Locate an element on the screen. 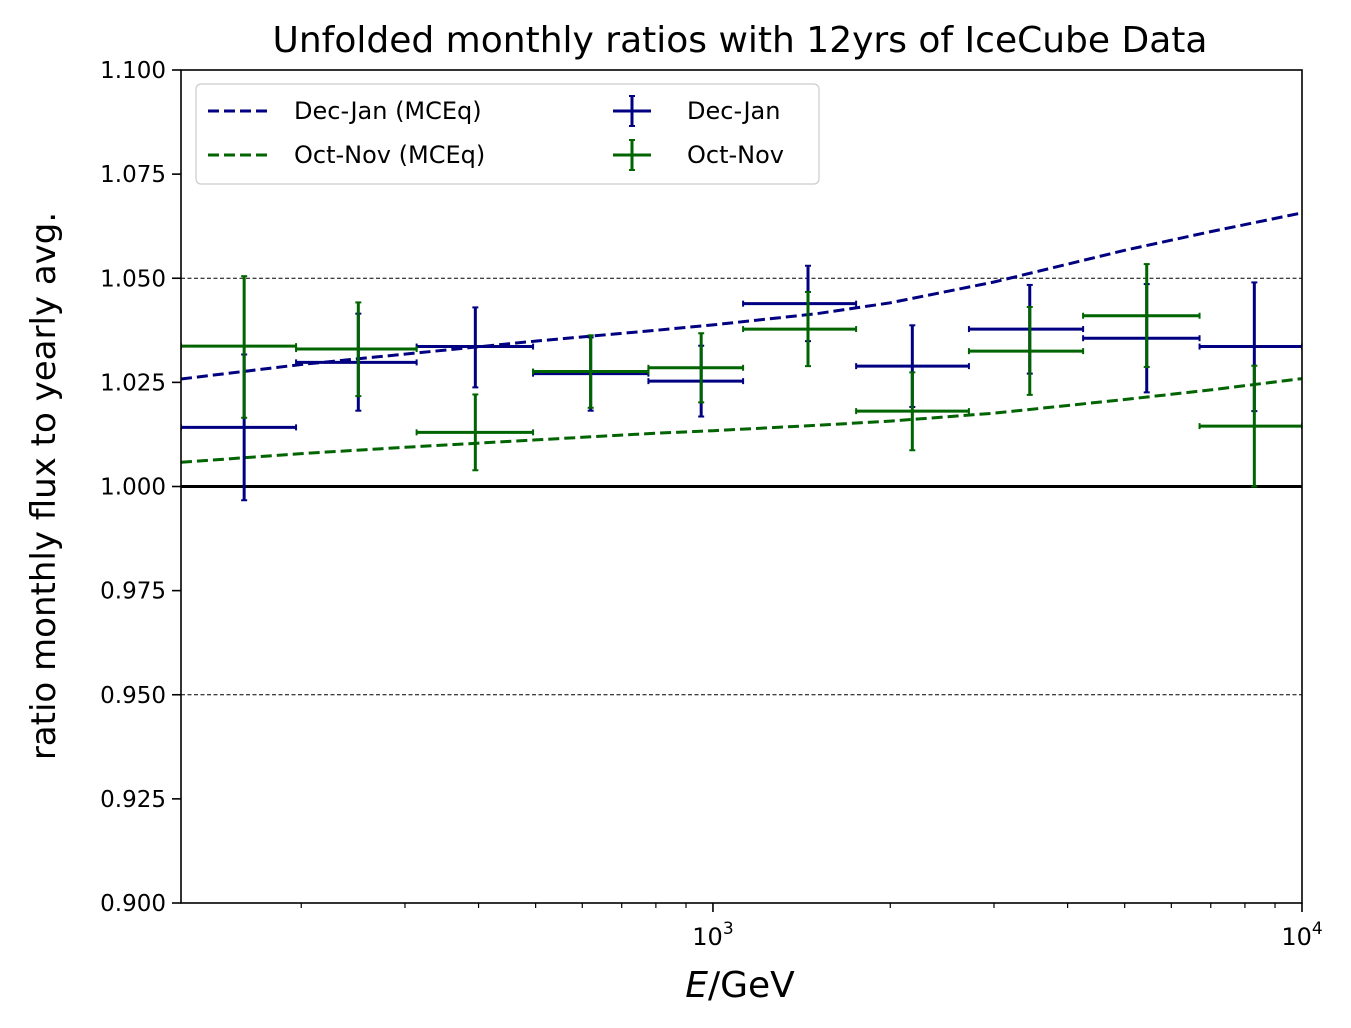 This screenshot has width=1351, height=1028. legend-entry: Dec-Jan is located at coordinates (696, 111).